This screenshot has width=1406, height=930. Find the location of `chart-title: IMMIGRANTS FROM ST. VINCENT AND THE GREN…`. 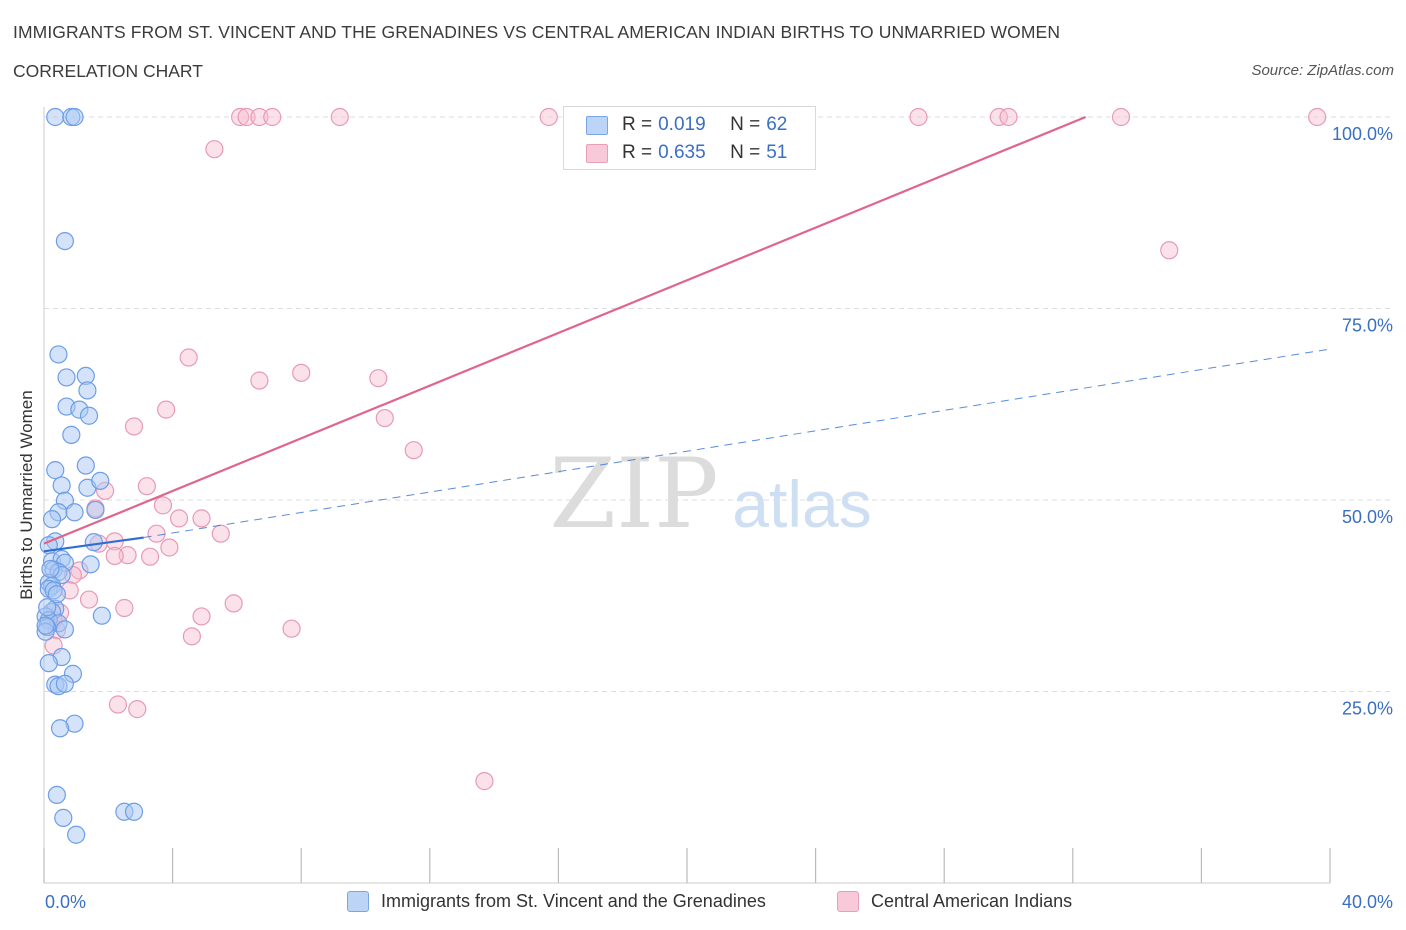

chart-title: IMMIGRANTS FROM ST. VINCENT AND THE GREN… is located at coordinates (537, 32).